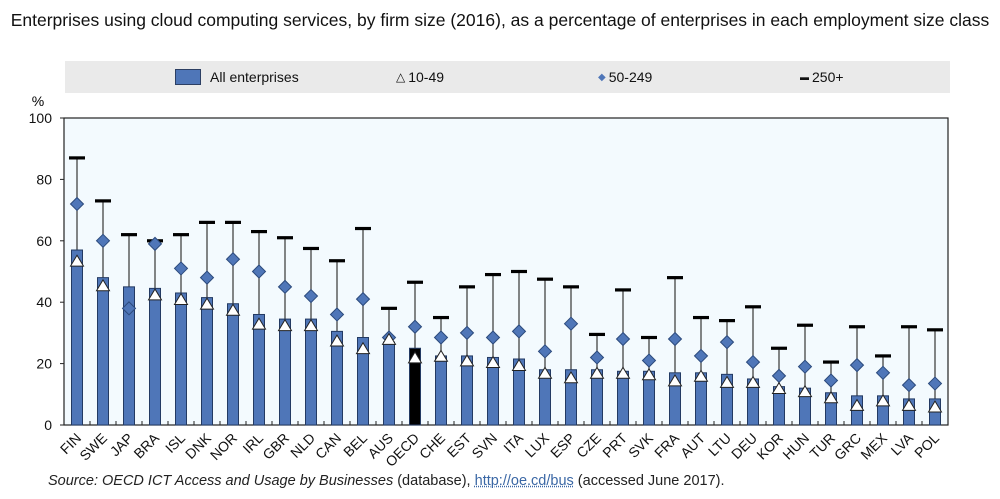 The image size is (1000, 499). Describe the element at coordinates (302, 445) in the screenshot. I see `x-tick-label: NLD` at that location.